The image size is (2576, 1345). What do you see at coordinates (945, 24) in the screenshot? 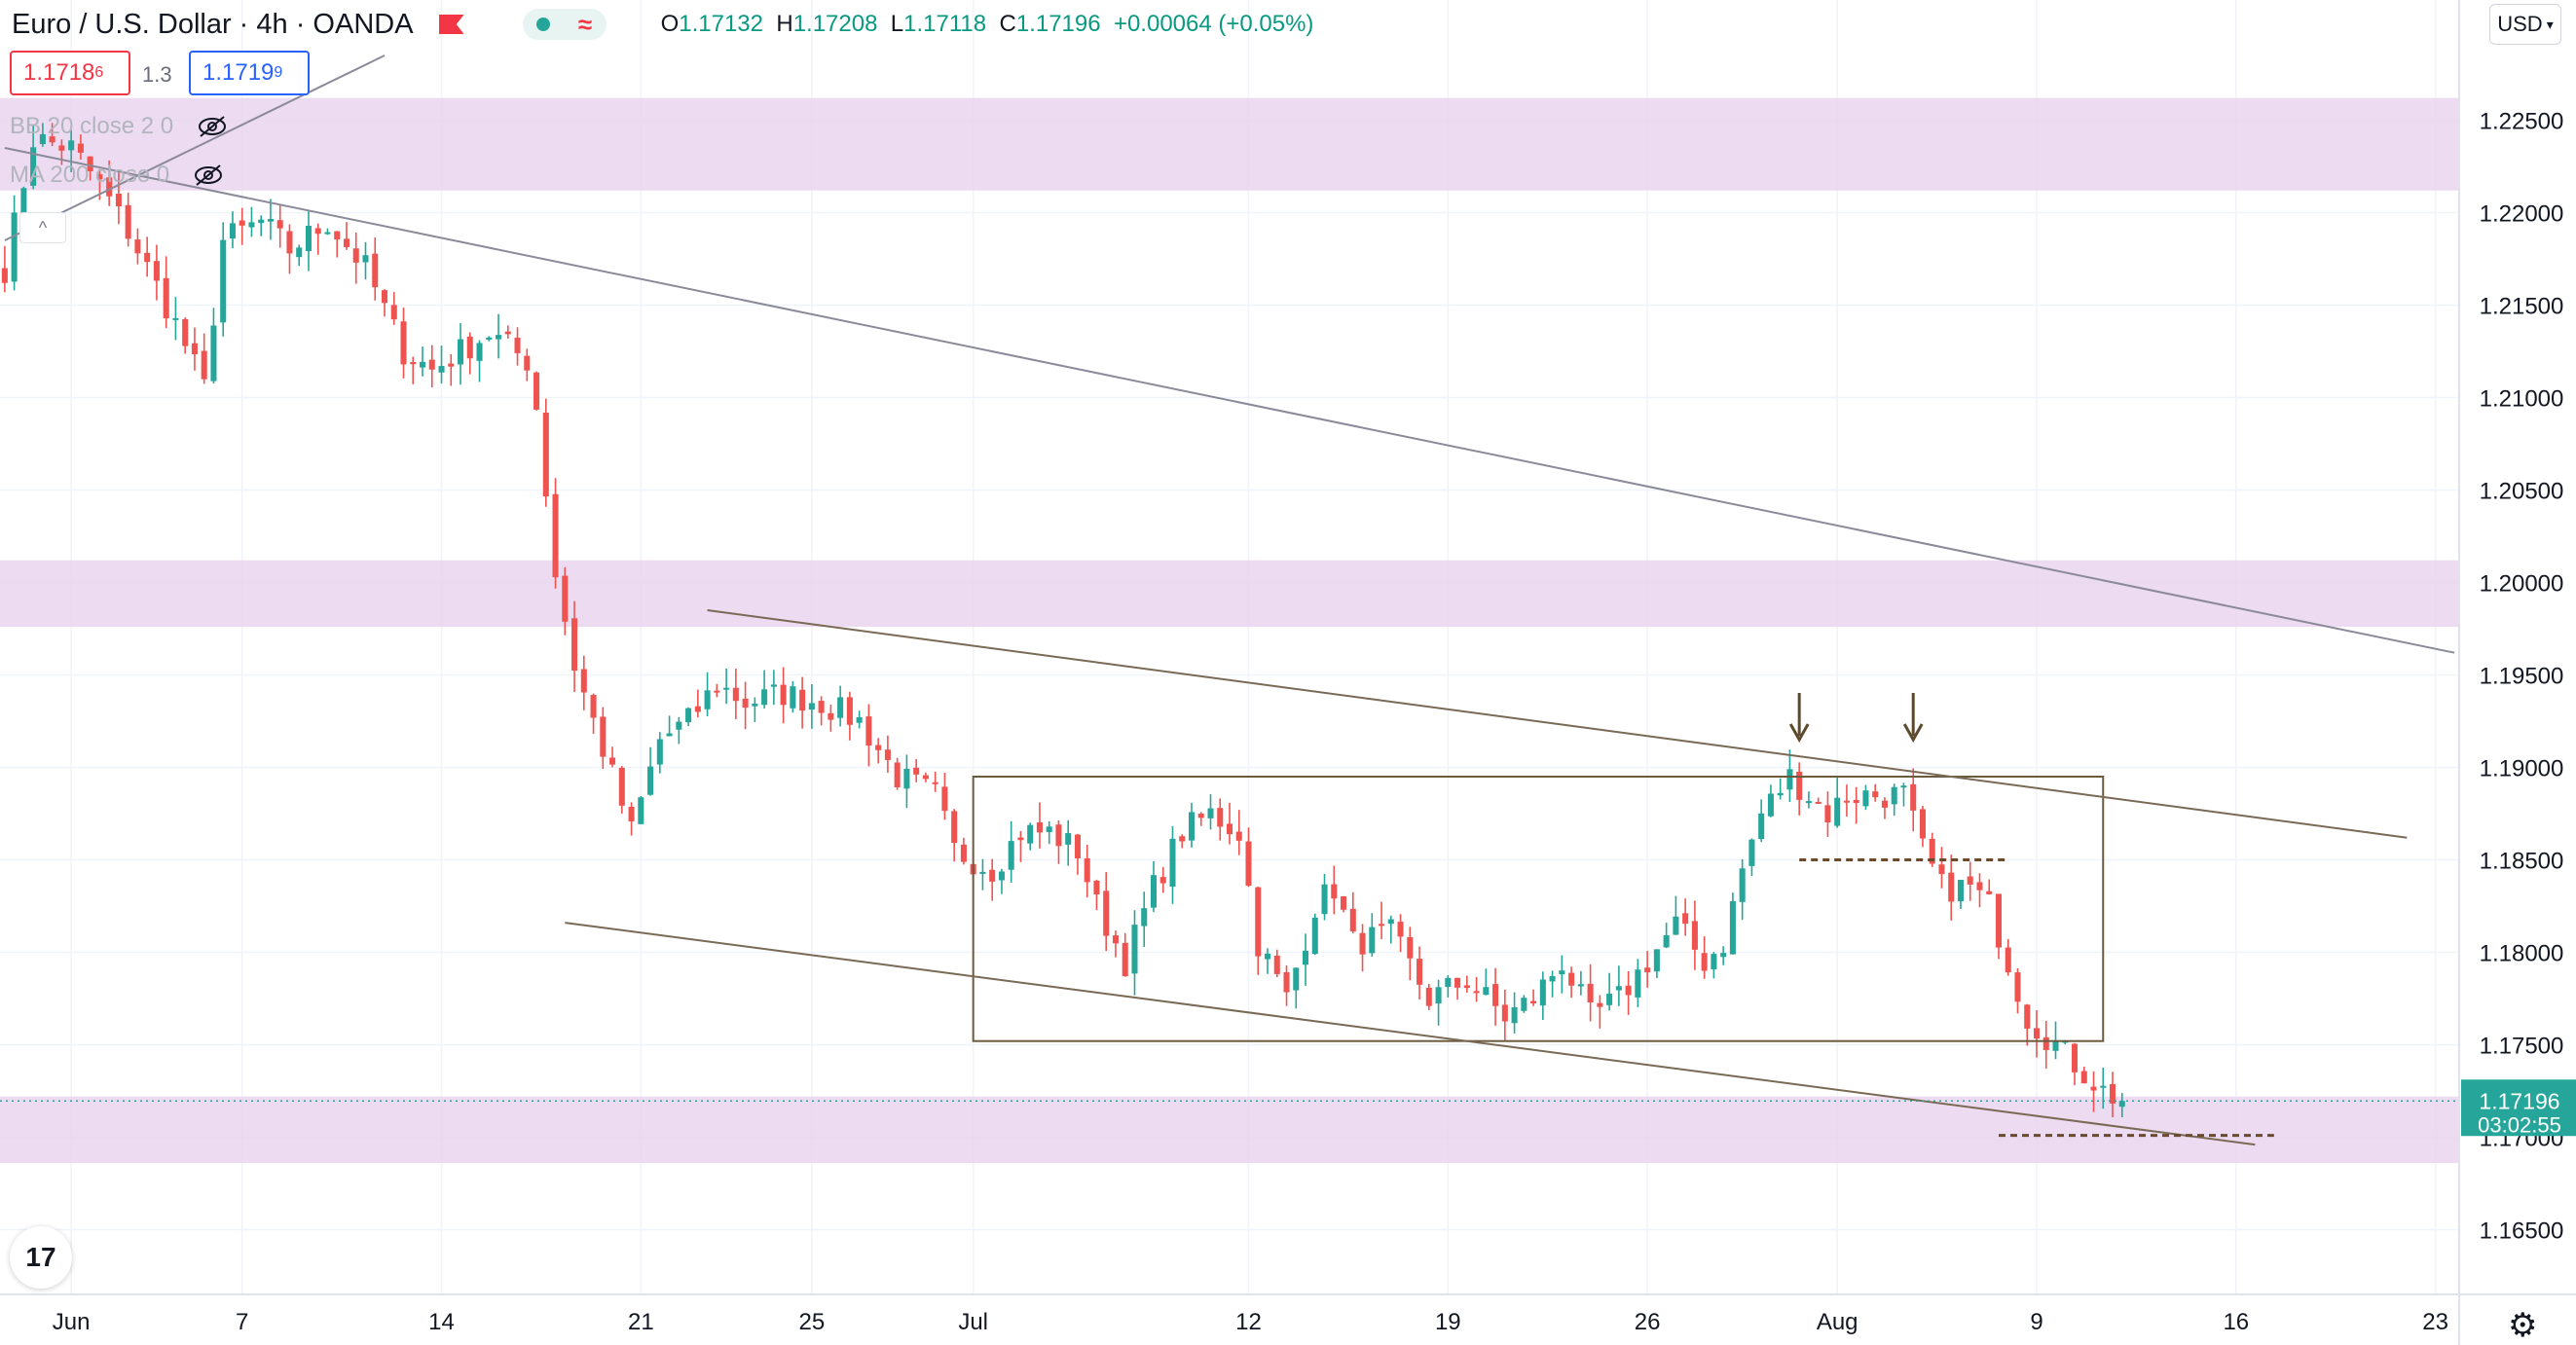
I see `low-value: 1.17118` at bounding box center [945, 24].